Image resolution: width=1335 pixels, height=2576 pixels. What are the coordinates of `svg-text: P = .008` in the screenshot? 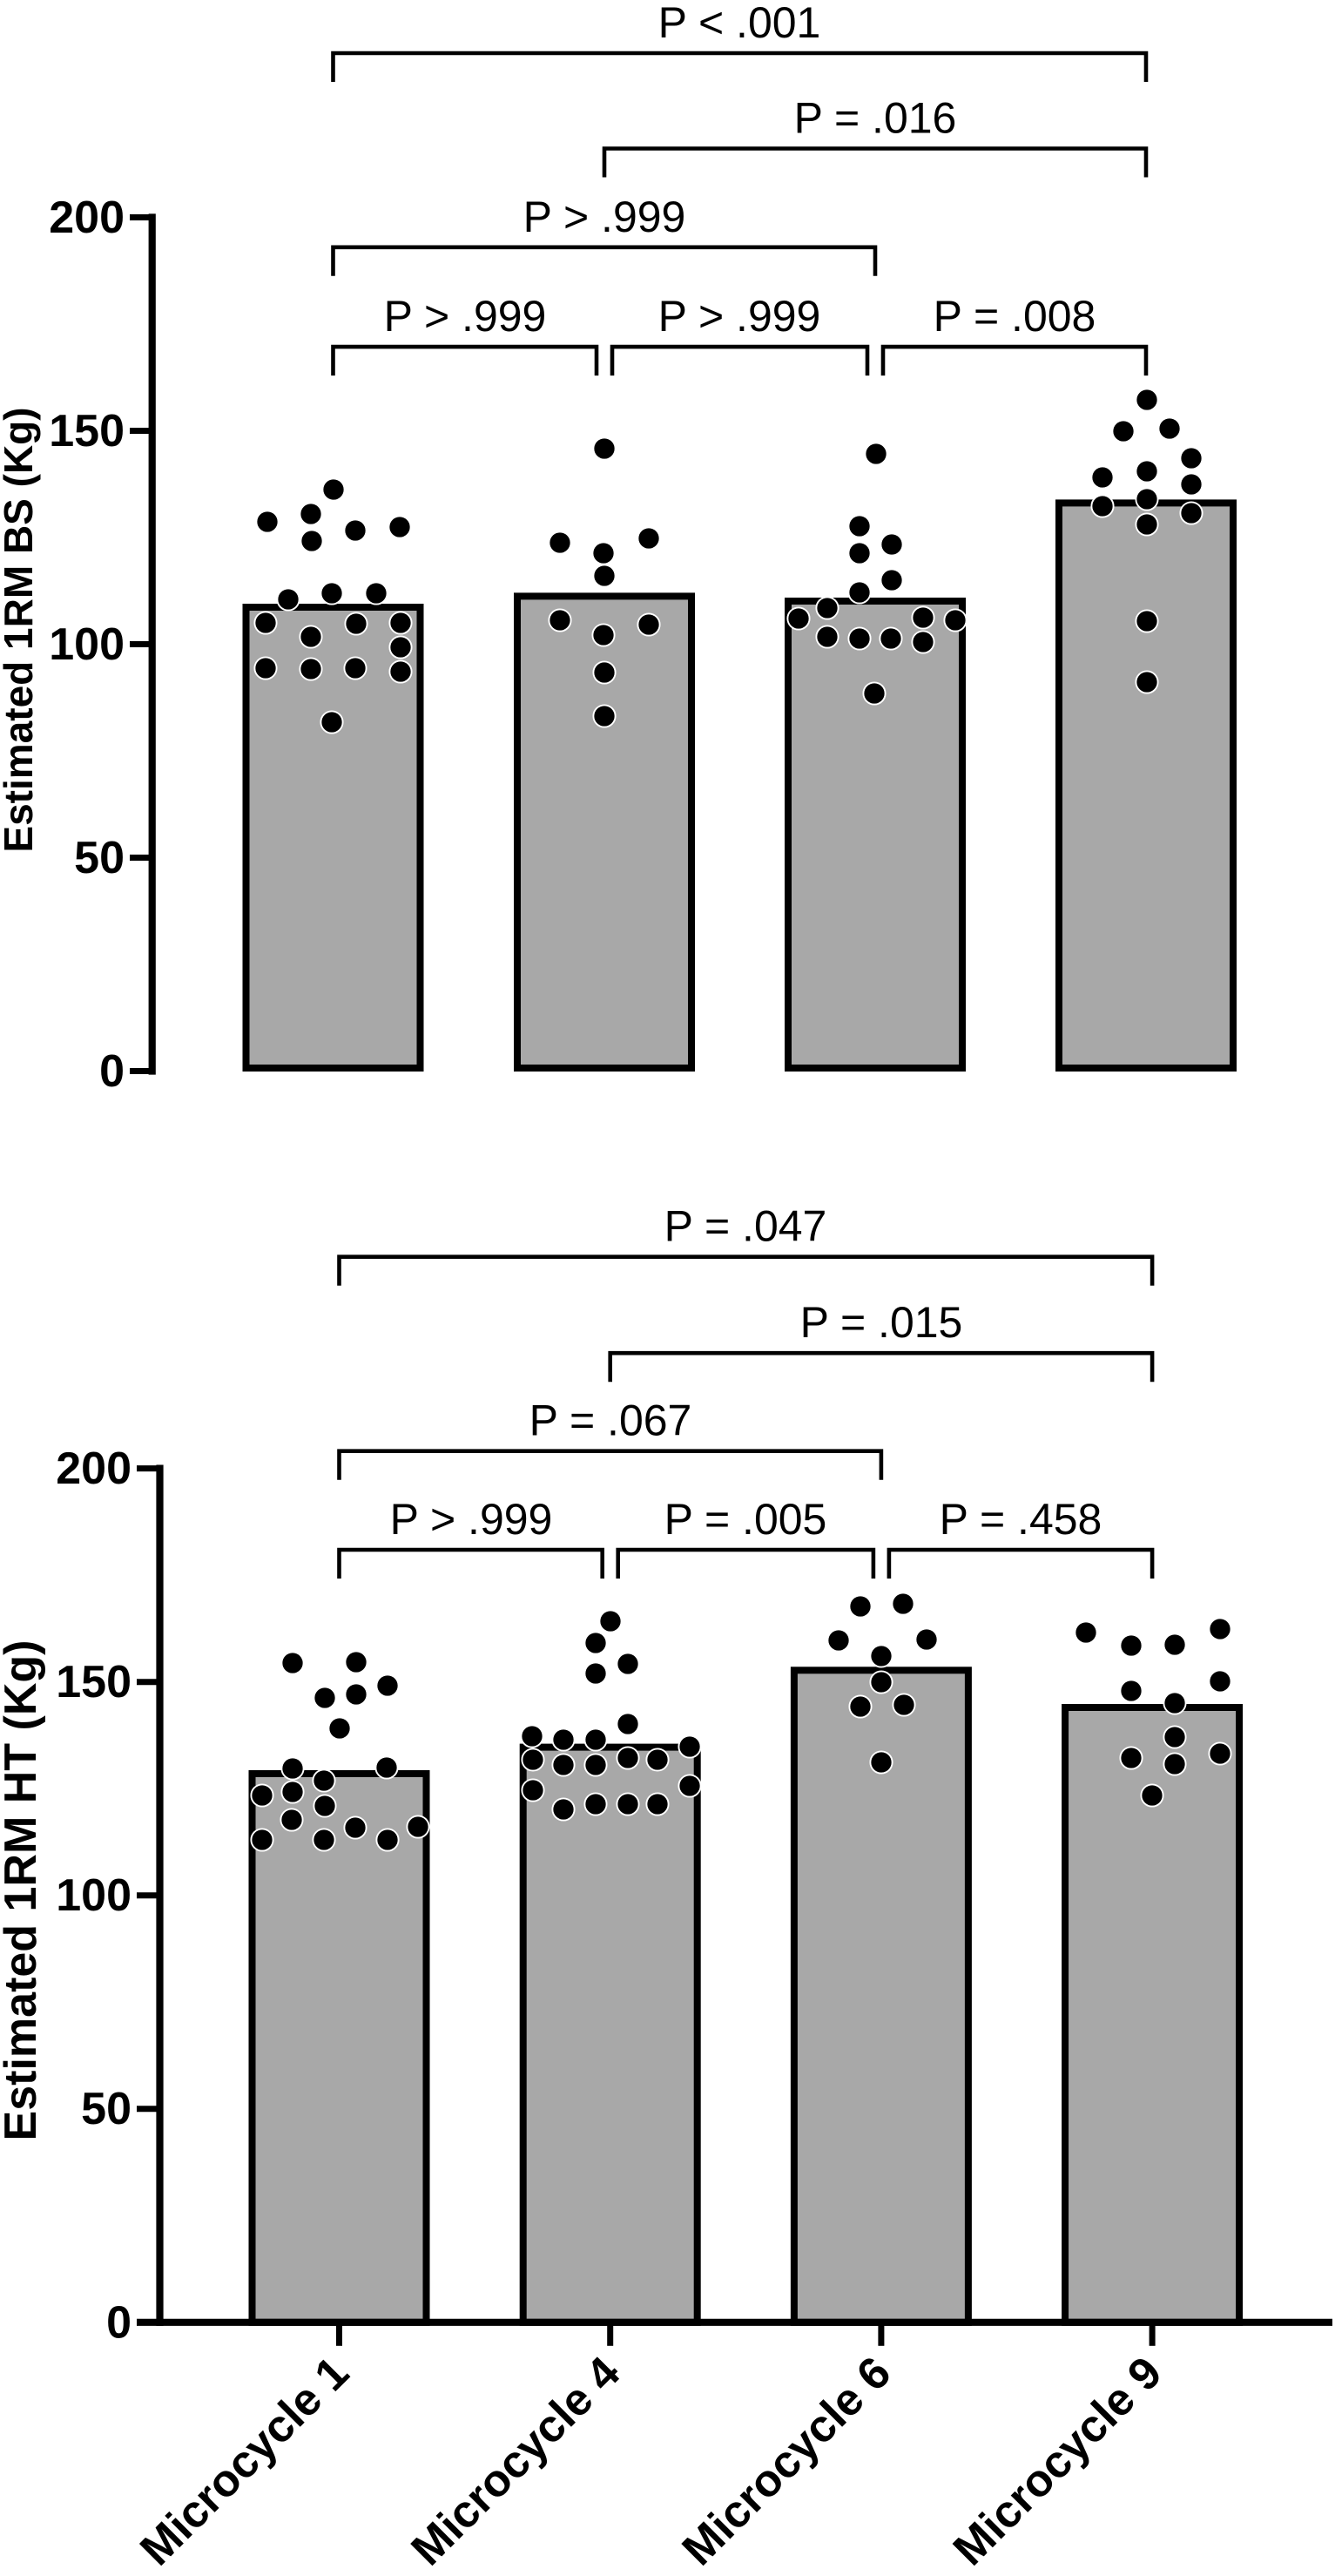 It's located at (1015, 316).